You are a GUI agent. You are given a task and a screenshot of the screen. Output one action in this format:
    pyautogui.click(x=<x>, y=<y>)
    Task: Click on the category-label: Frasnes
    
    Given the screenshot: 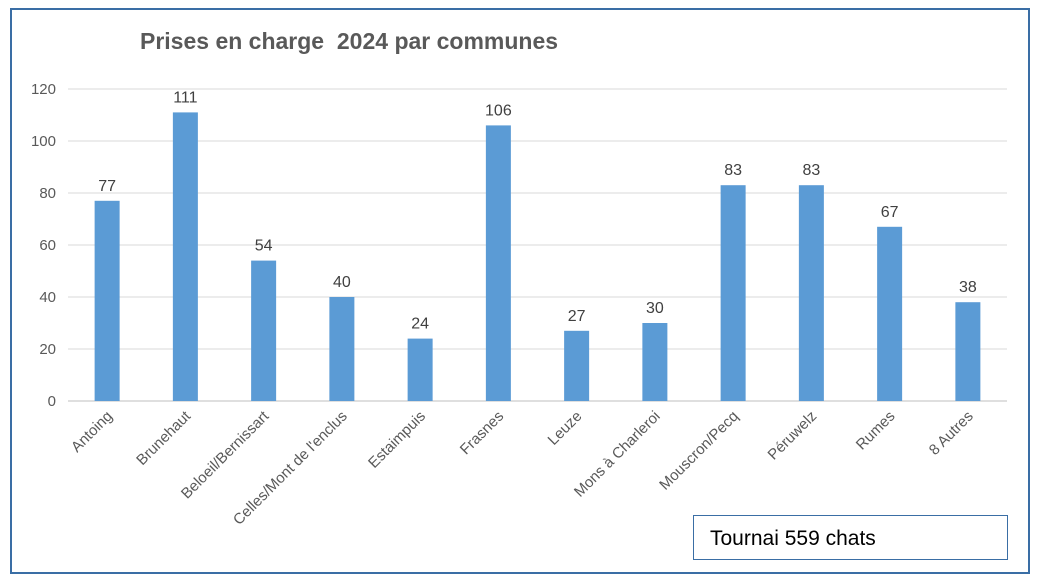 What is the action you would take?
    pyautogui.click(x=482, y=433)
    